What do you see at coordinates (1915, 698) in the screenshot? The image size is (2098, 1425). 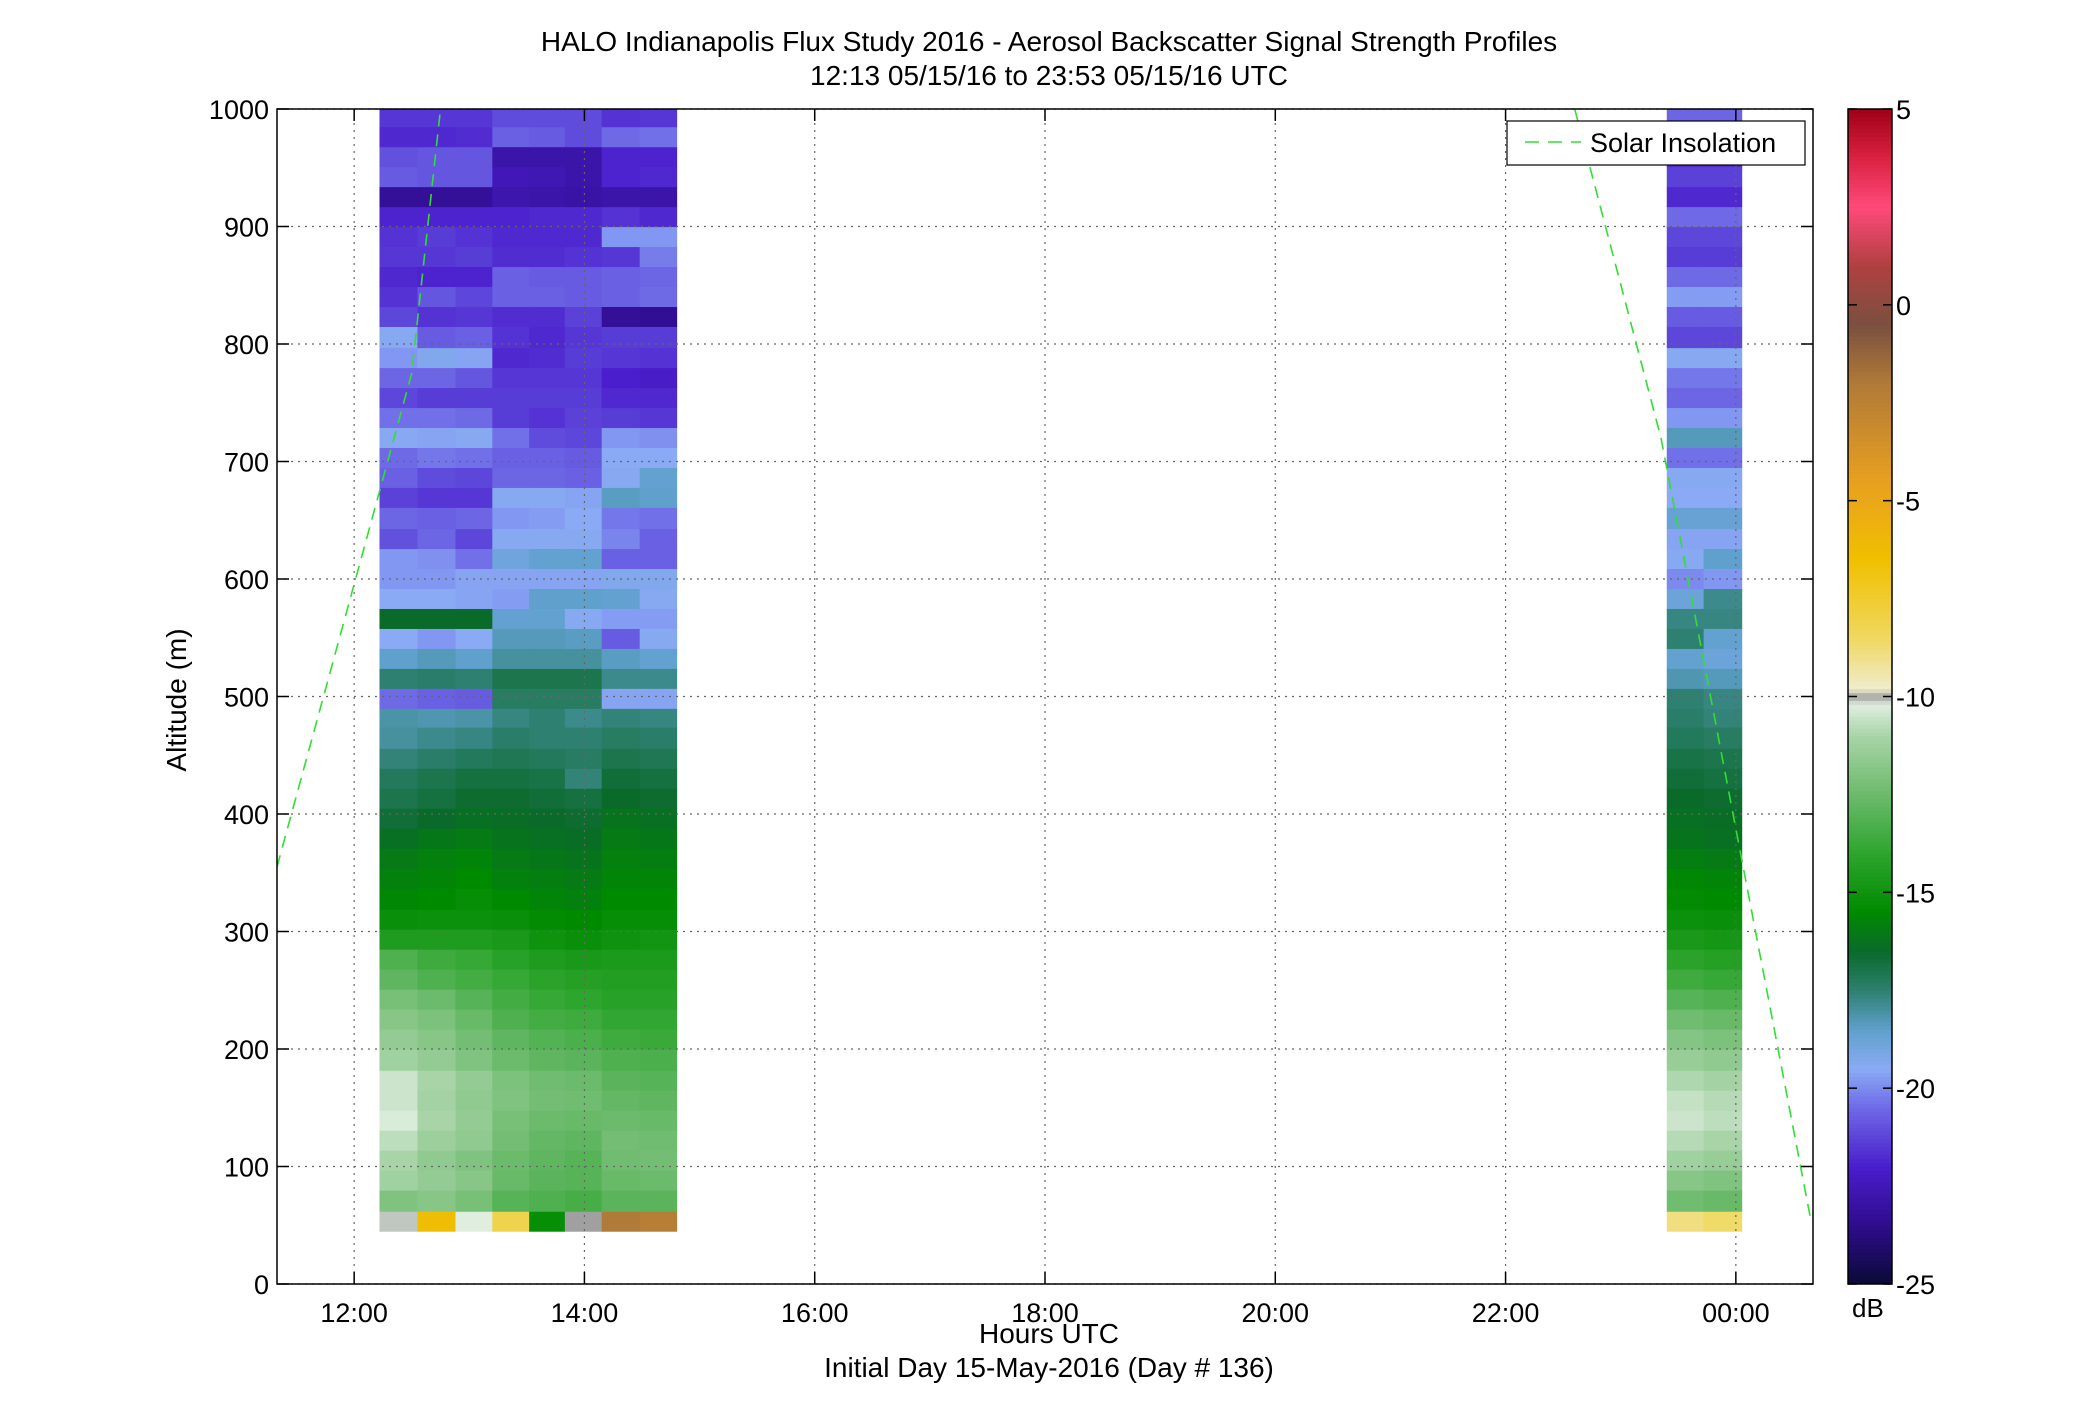 I see `colorbar-tick-label: -10` at bounding box center [1915, 698].